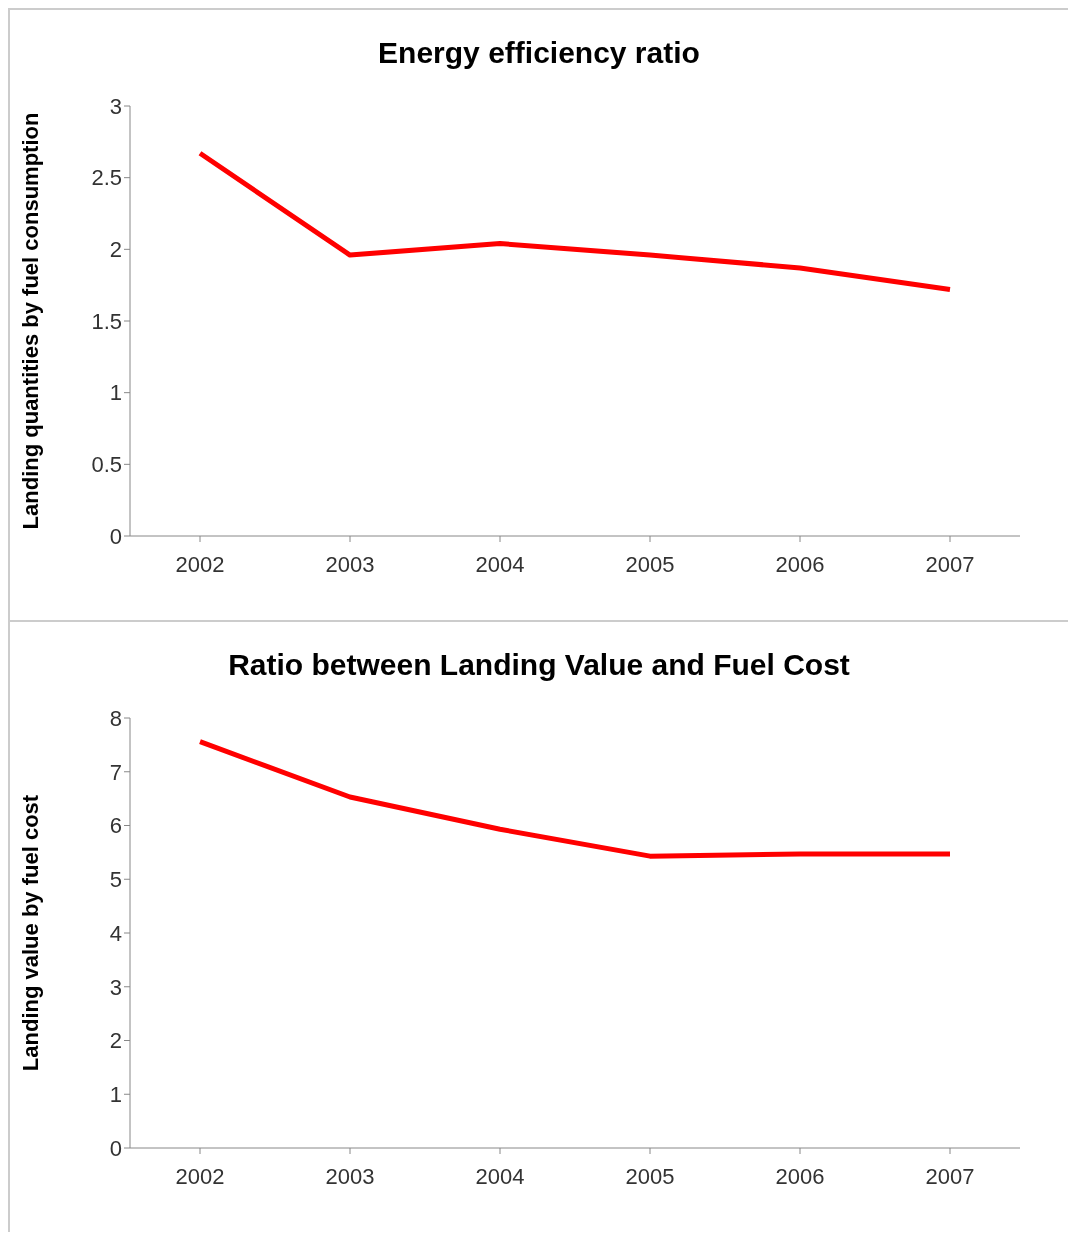 This screenshot has height=1233, width=1071. I want to click on chart-title: Energy efficiency ratio, so click(539, 53).